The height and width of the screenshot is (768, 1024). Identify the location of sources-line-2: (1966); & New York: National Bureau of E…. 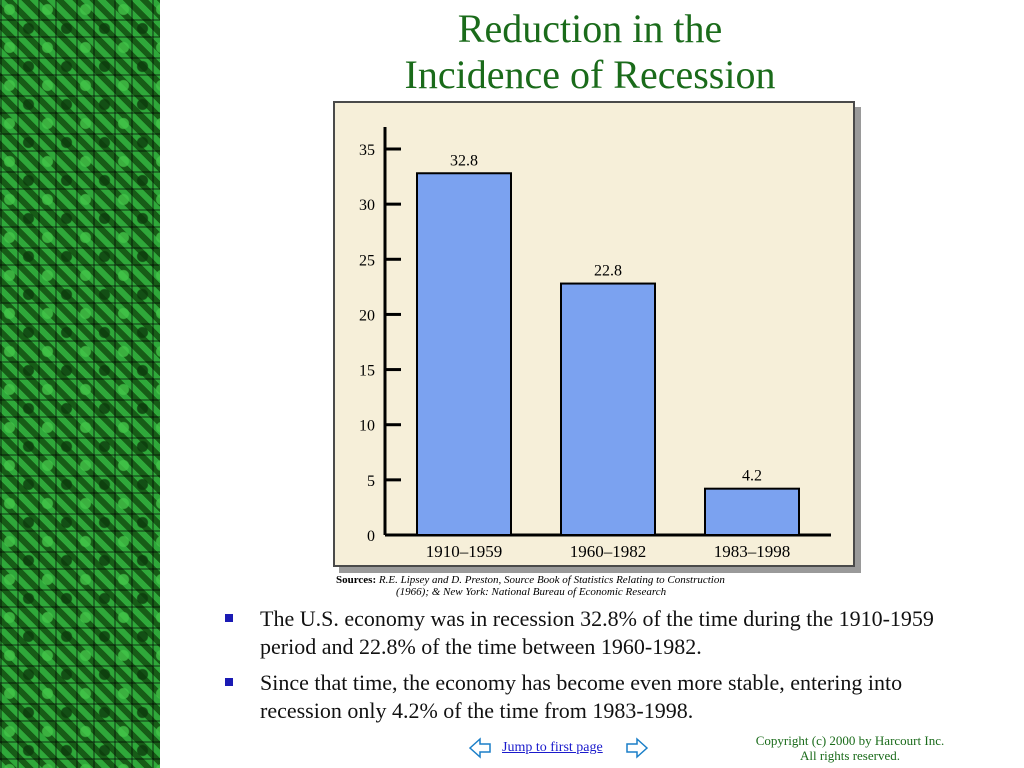
(531, 592).